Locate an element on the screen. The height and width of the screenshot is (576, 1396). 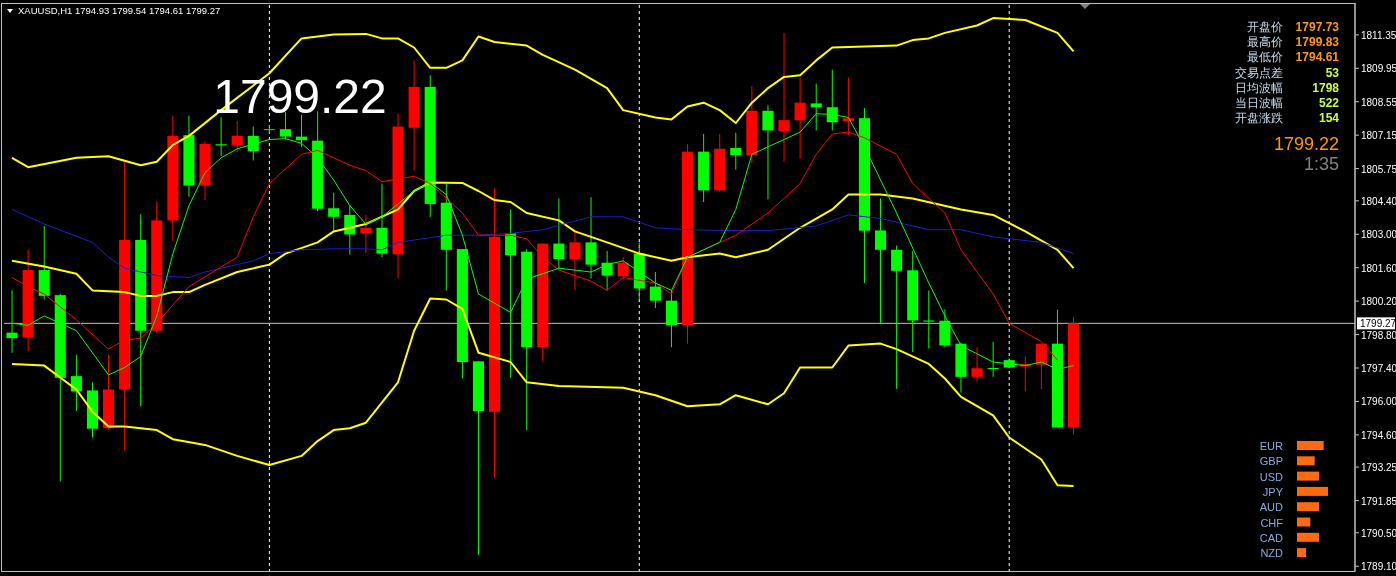
y-tick-label: 1794.60 is located at coordinates (1378, 435).